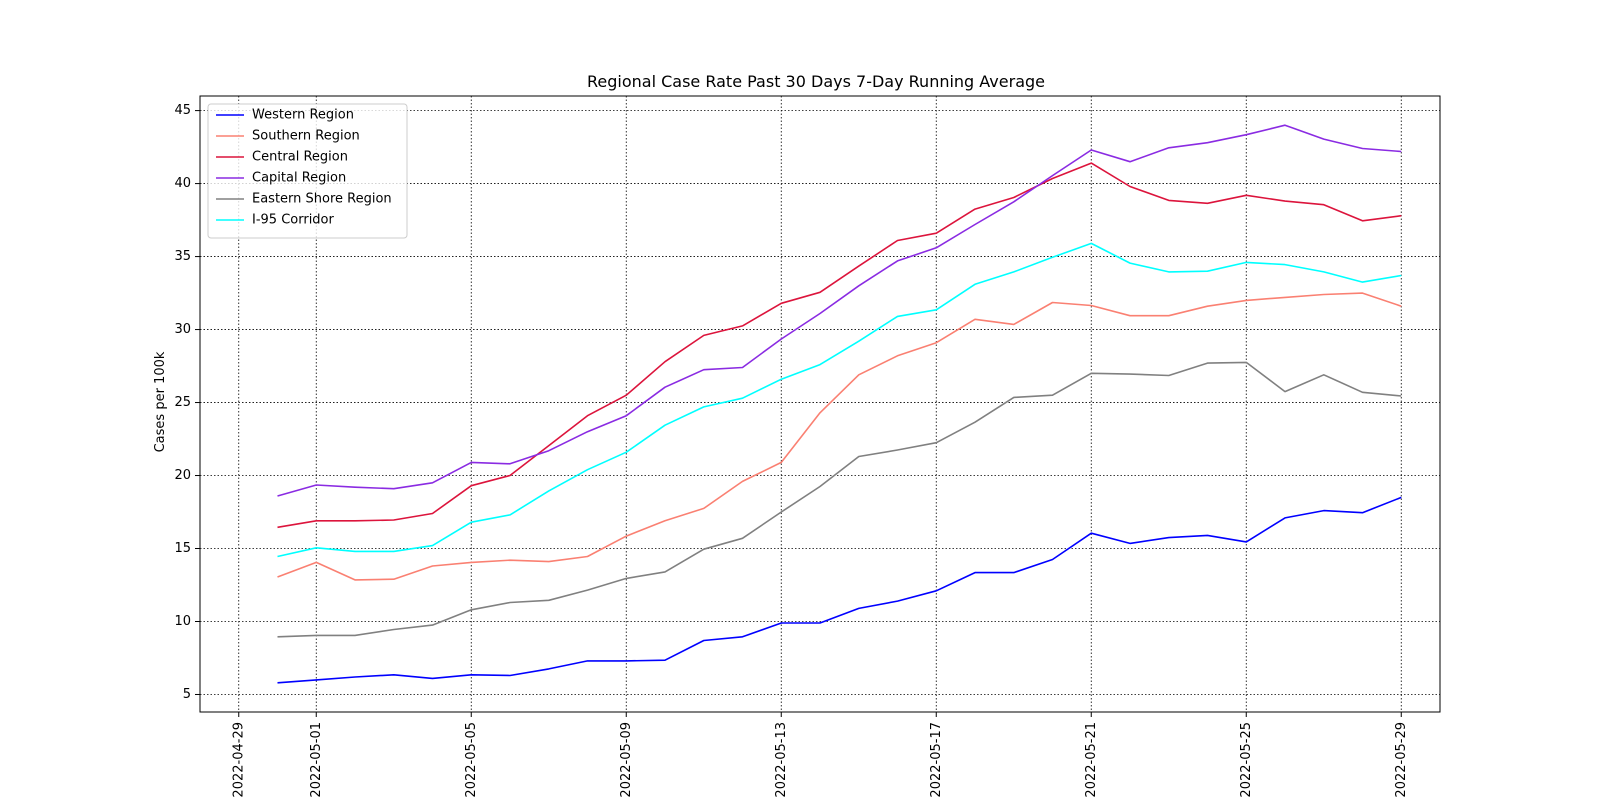 The height and width of the screenshot is (800, 1600). What do you see at coordinates (238, 760) in the screenshot?
I see `x-tick-label: 2022-04-29` at bounding box center [238, 760].